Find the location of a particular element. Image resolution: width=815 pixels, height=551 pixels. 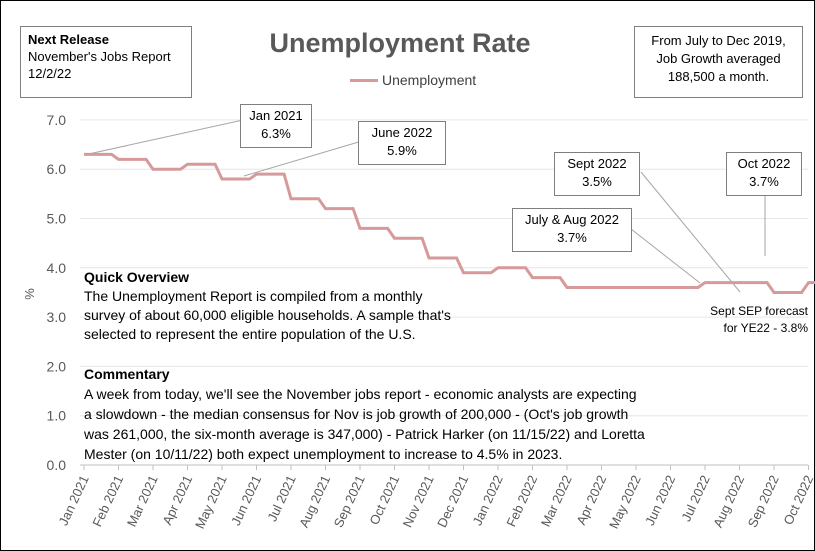

callout-oct-2022: Oct 2022 3.7% is located at coordinates (764, 174).